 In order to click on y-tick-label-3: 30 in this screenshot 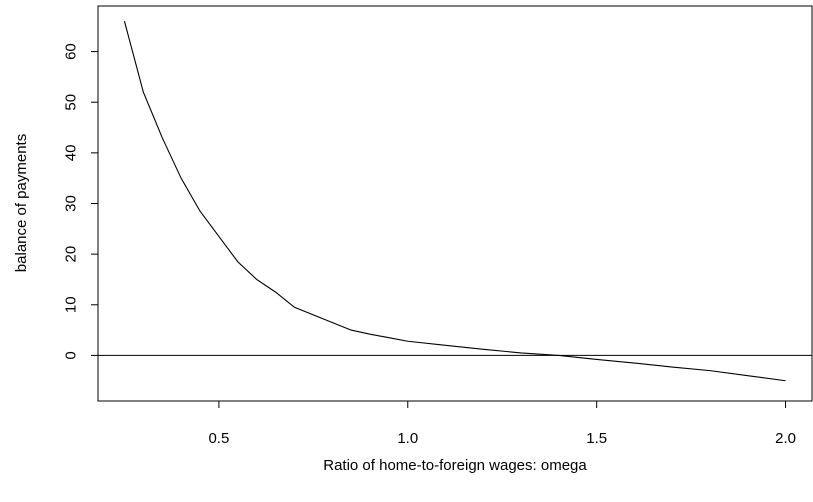, I will do `click(71, 203)`.